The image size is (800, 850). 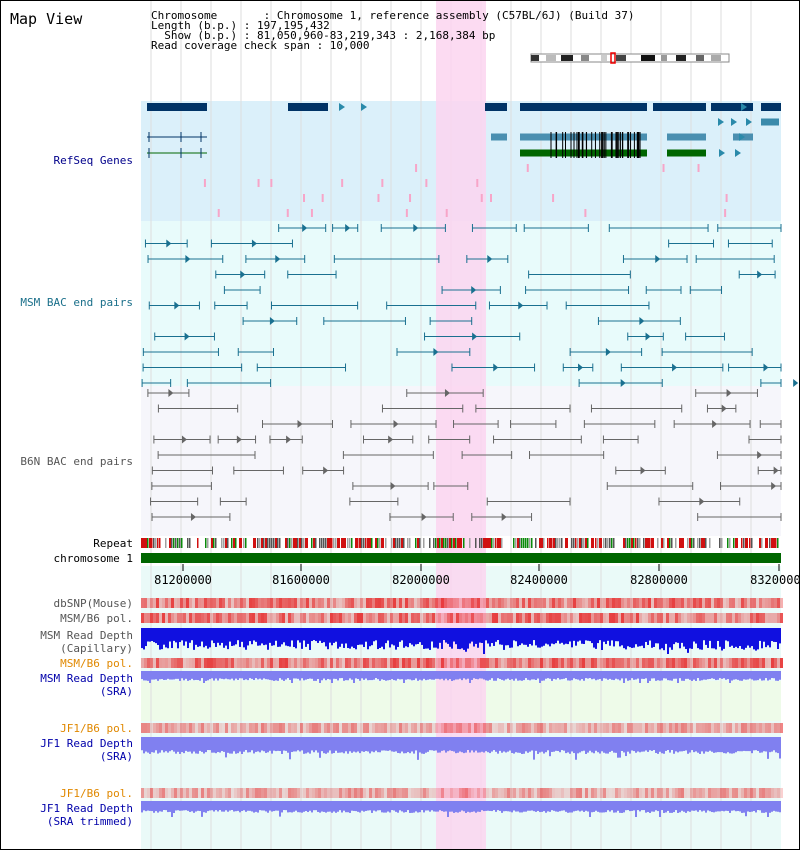 I want to click on track-label-chromosome: chromosome 1, so click(x=93, y=558).